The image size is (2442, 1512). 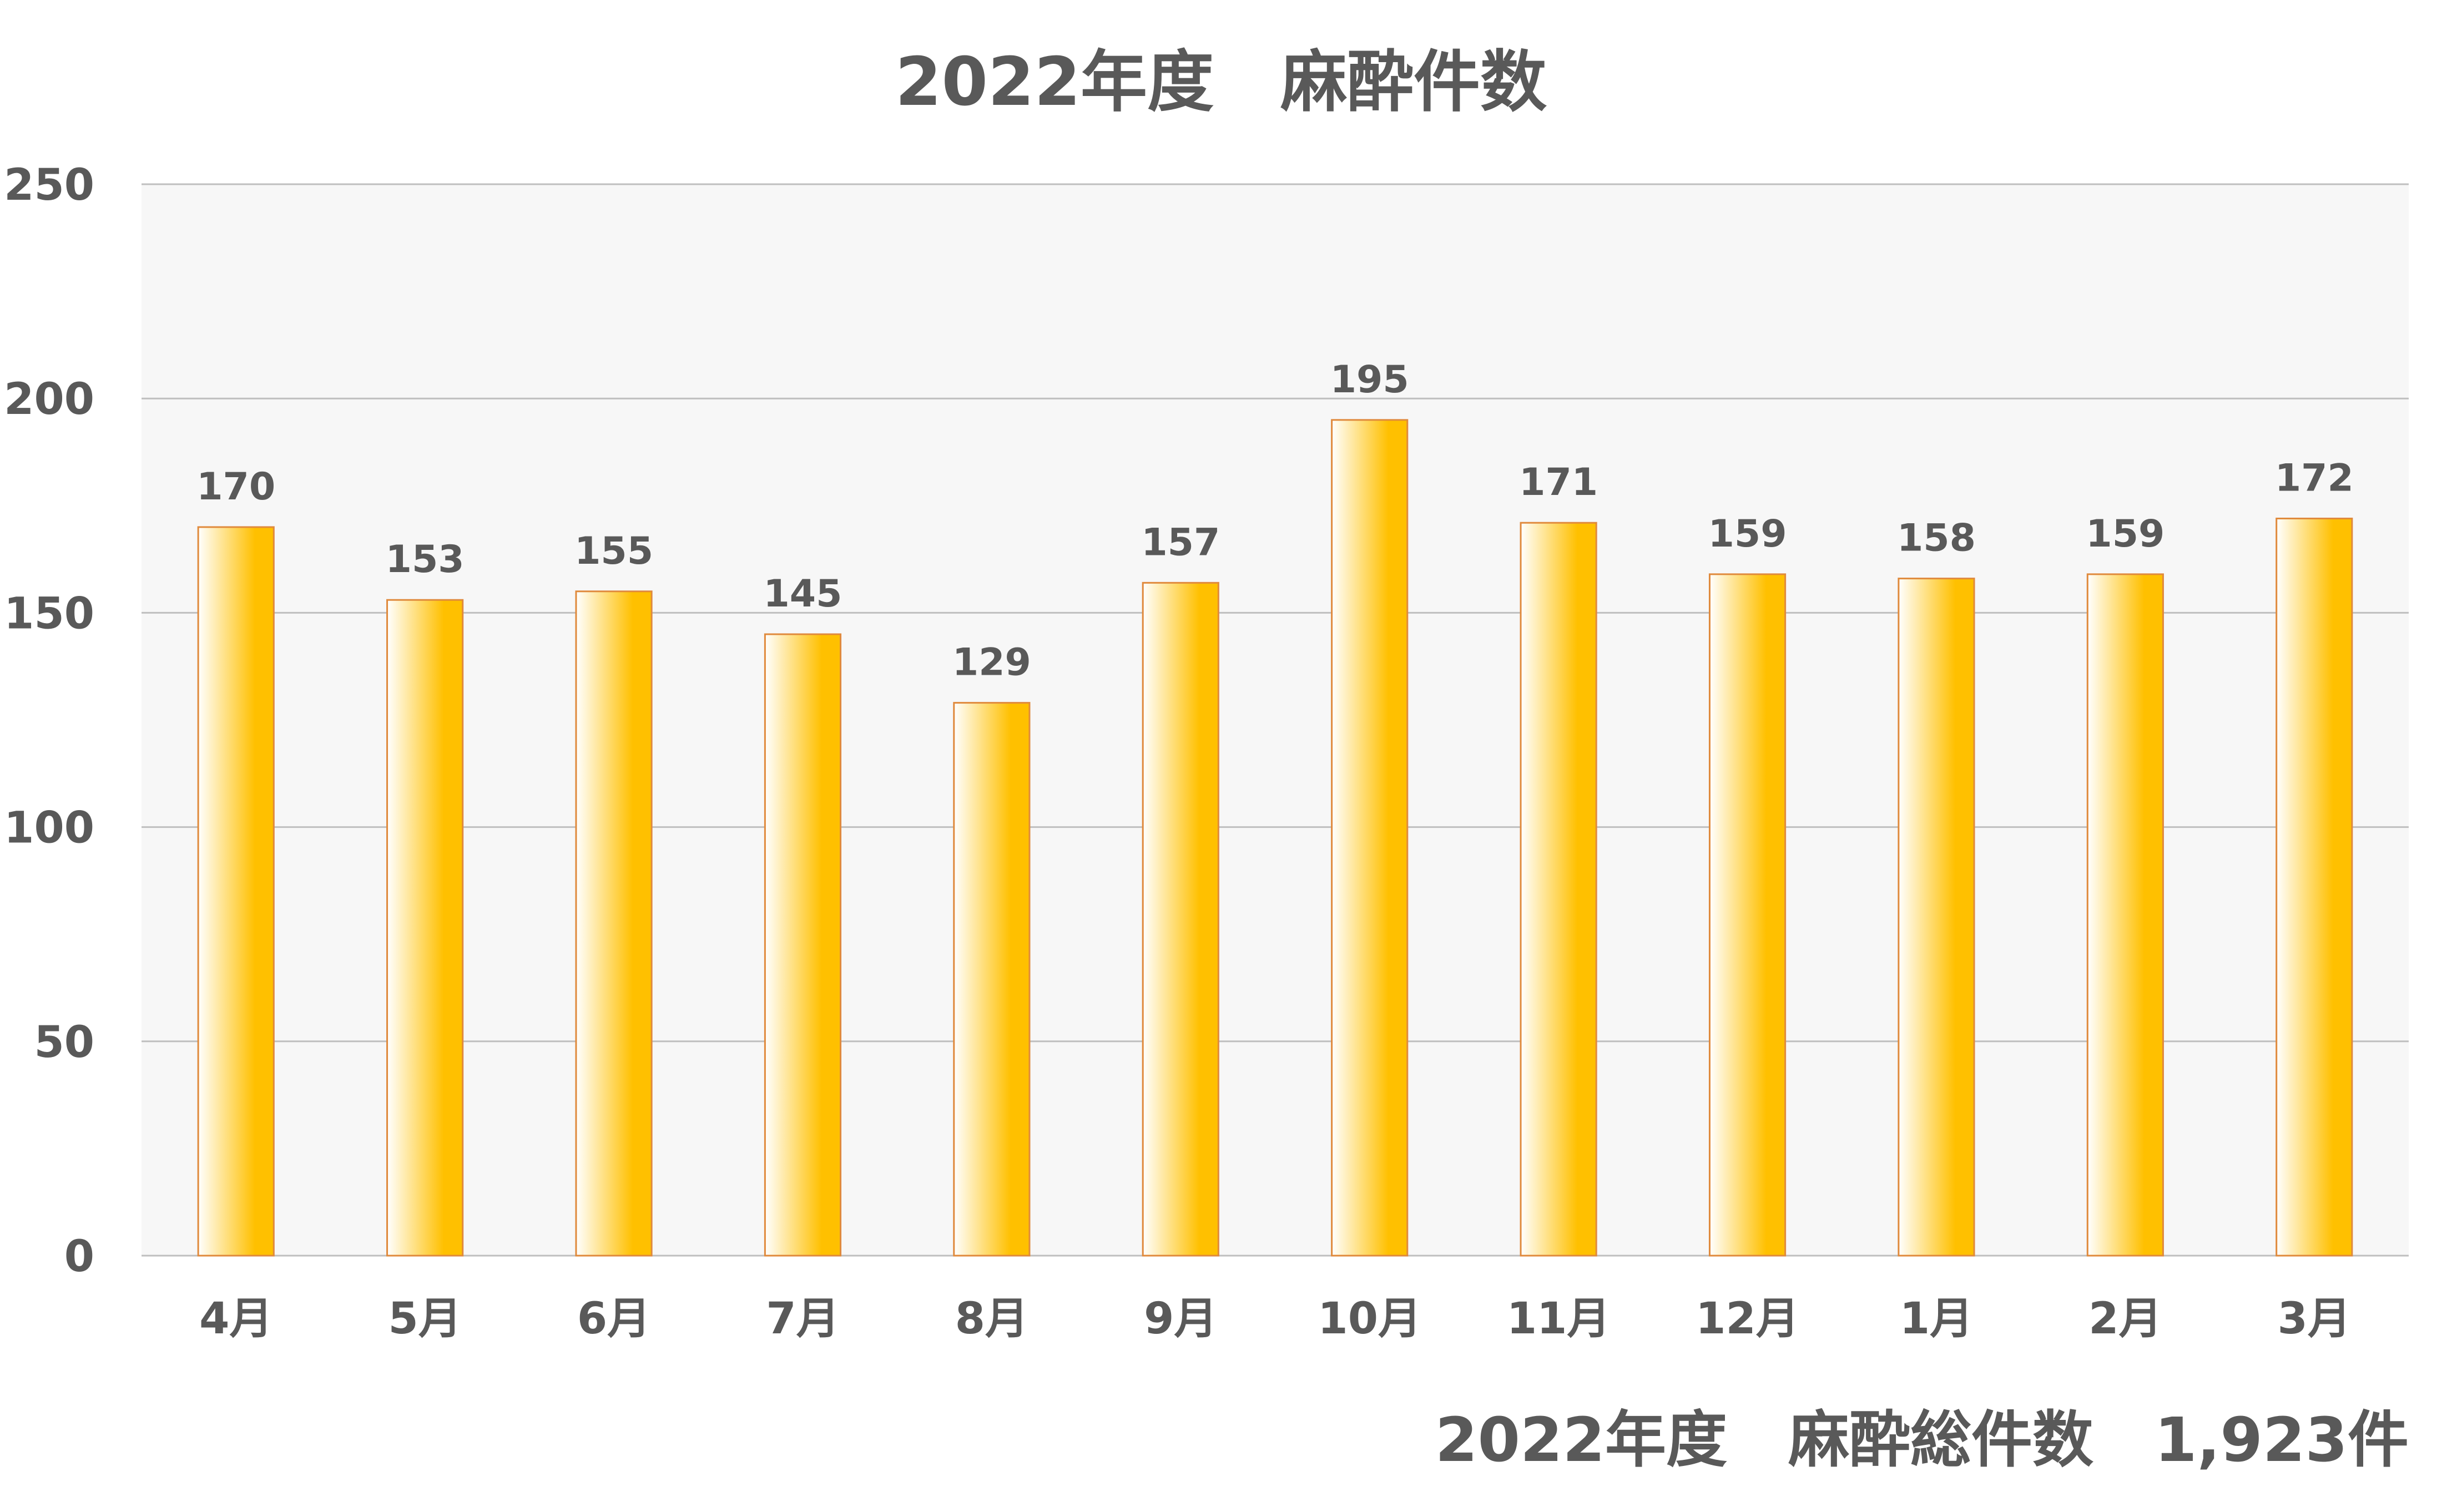 What do you see at coordinates (1221, 82) in the screenshot?
I see `chart-title: 2022年度 麻酔件数` at bounding box center [1221, 82].